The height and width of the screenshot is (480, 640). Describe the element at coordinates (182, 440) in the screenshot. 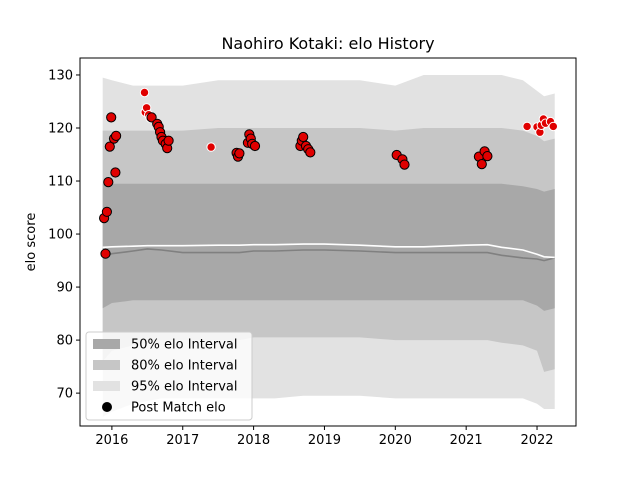

I see `x-tick-label: 2017` at that location.